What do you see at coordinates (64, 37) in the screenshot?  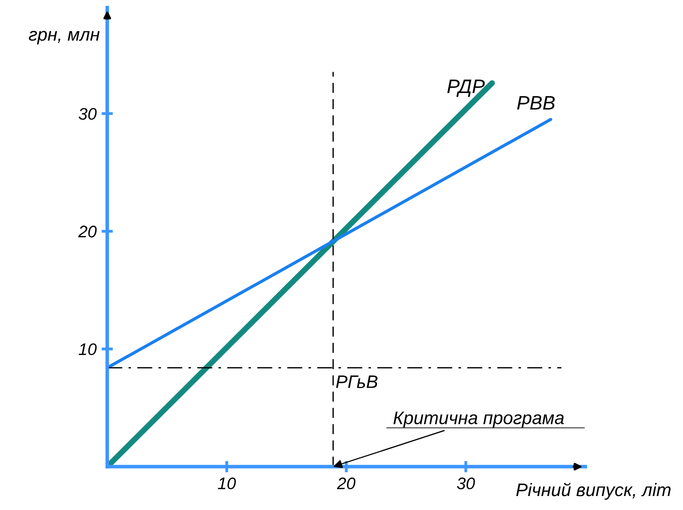 I see `y-axis-title: грн, млн` at bounding box center [64, 37].